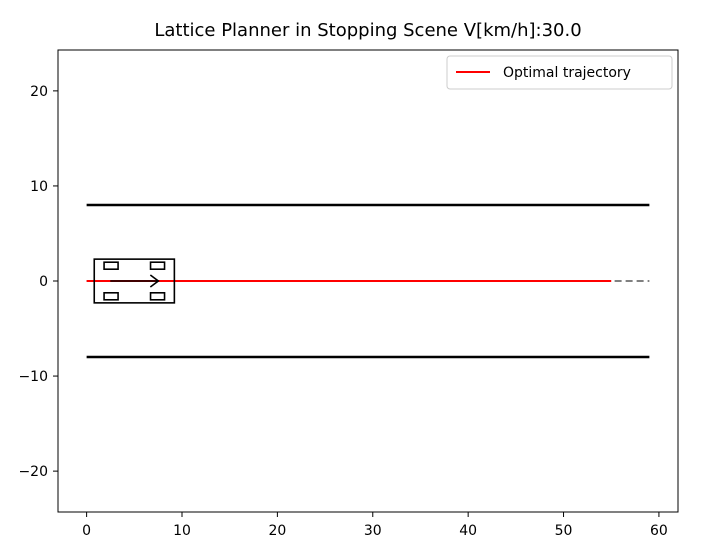 Image resolution: width=720 pixels, height=560 pixels. Describe the element at coordinates (39, 92) in the screenshot. I see `y-tick-label: 20` at that location.